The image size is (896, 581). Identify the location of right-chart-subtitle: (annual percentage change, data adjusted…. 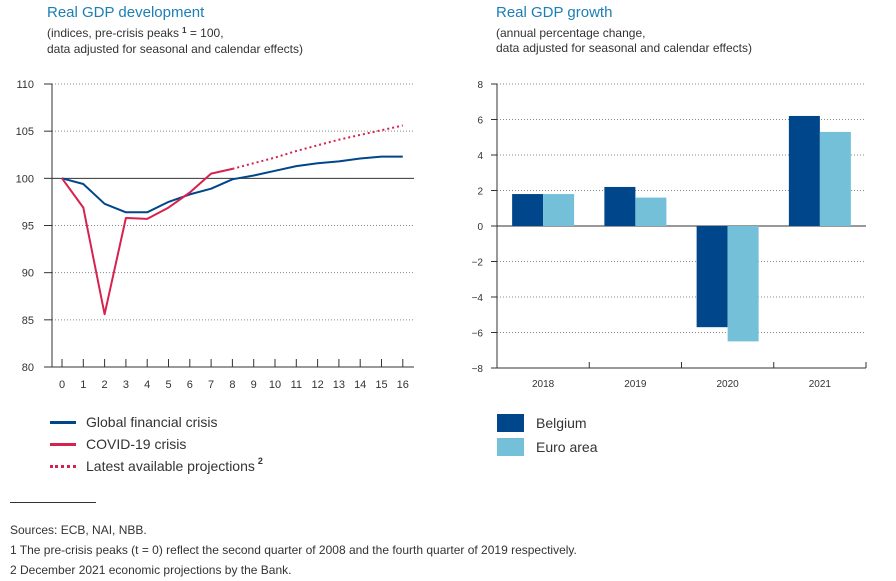
(624, 41).